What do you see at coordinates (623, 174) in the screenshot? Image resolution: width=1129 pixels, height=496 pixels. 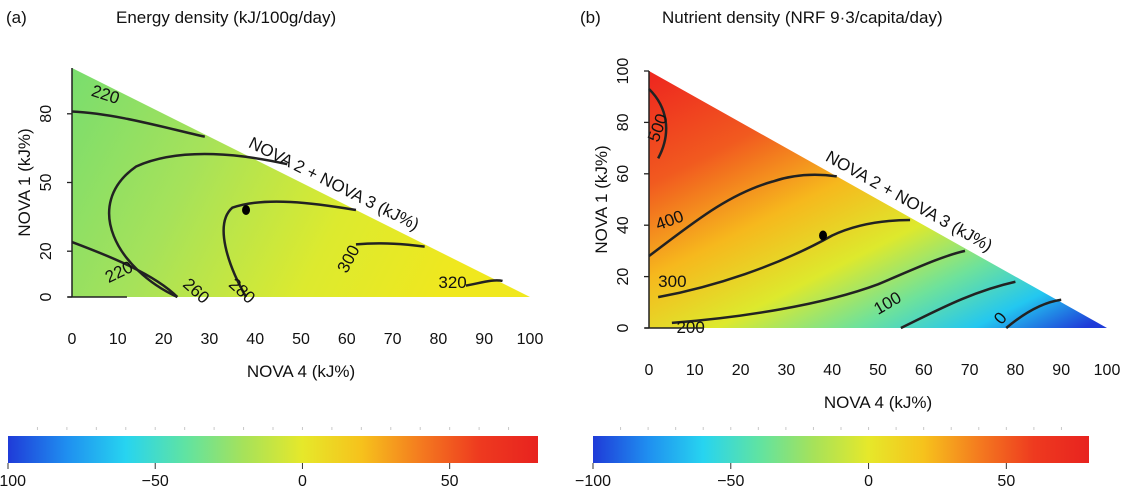 I see `y-tick-label: 60` at bounding box center [623, 174].